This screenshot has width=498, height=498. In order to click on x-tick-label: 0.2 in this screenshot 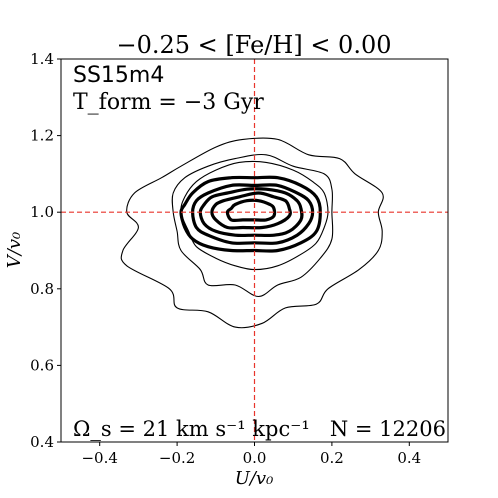, I will do `click(332, 458)`.